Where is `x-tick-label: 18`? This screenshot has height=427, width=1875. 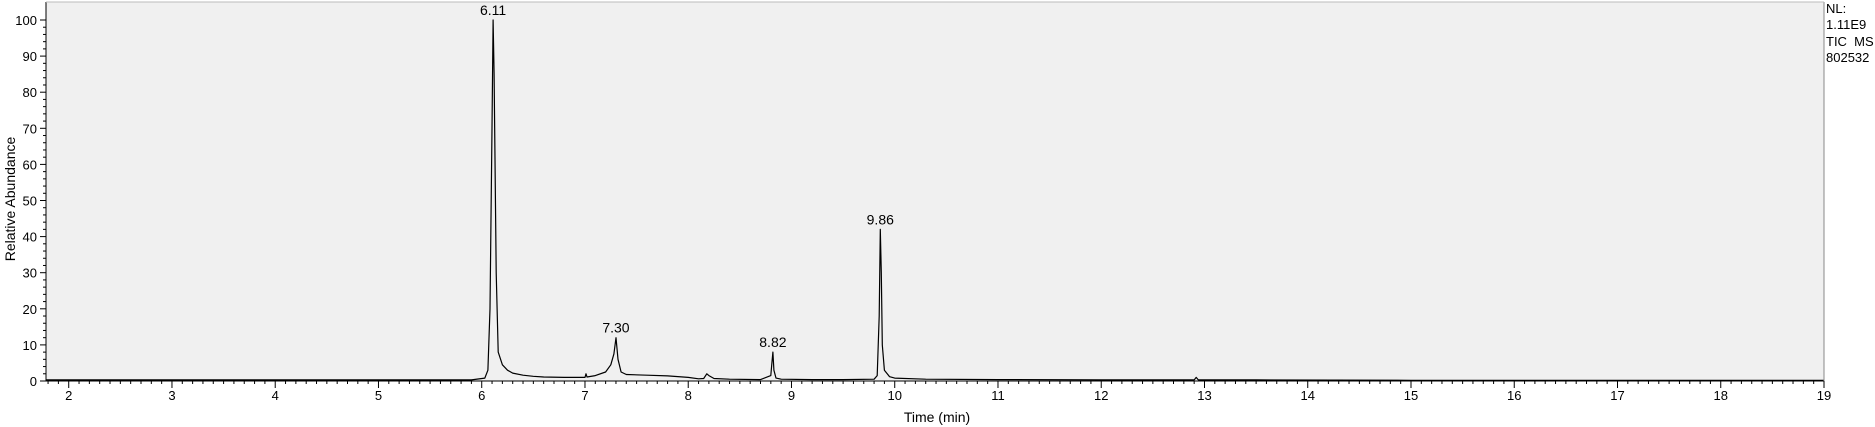
x-tick-label: 18 is located at coordinates (1721, 395).